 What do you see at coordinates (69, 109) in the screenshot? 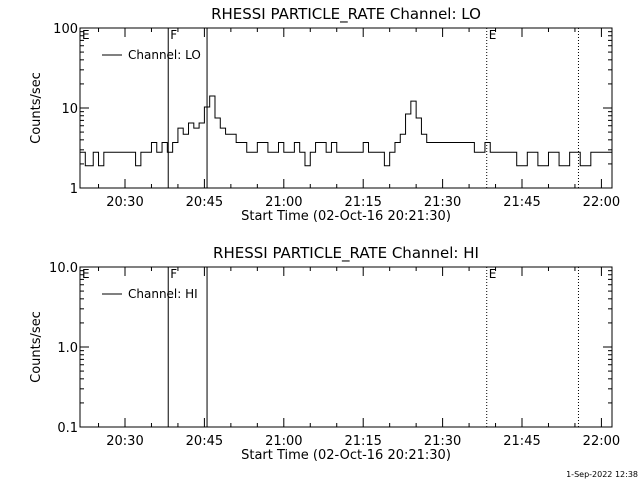
I see `y-tick-label: 10` at bounding box center [69, 109].